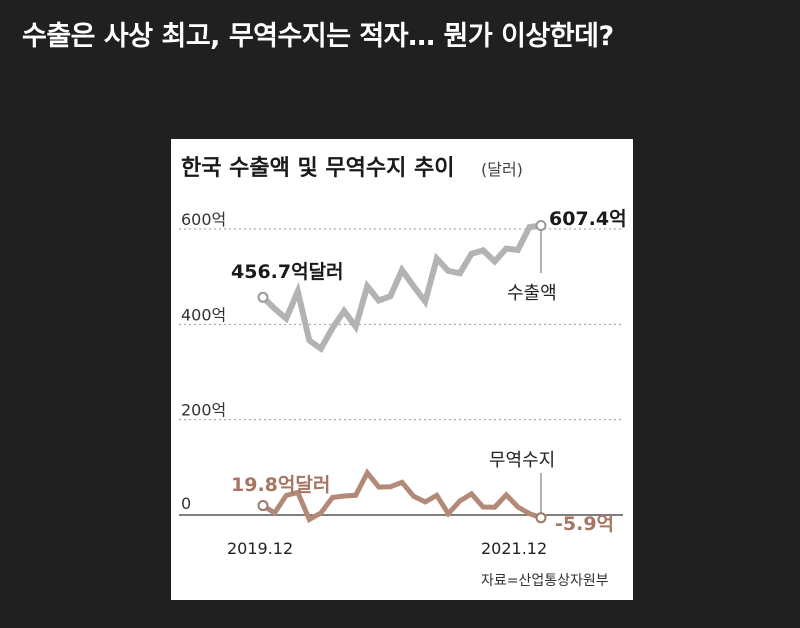 The height and width of the screenshot is (628, 800). Describe the element at coordinates (514, 548) in the screenshot. I see `x-end-date-label: 2021.12` at that location.